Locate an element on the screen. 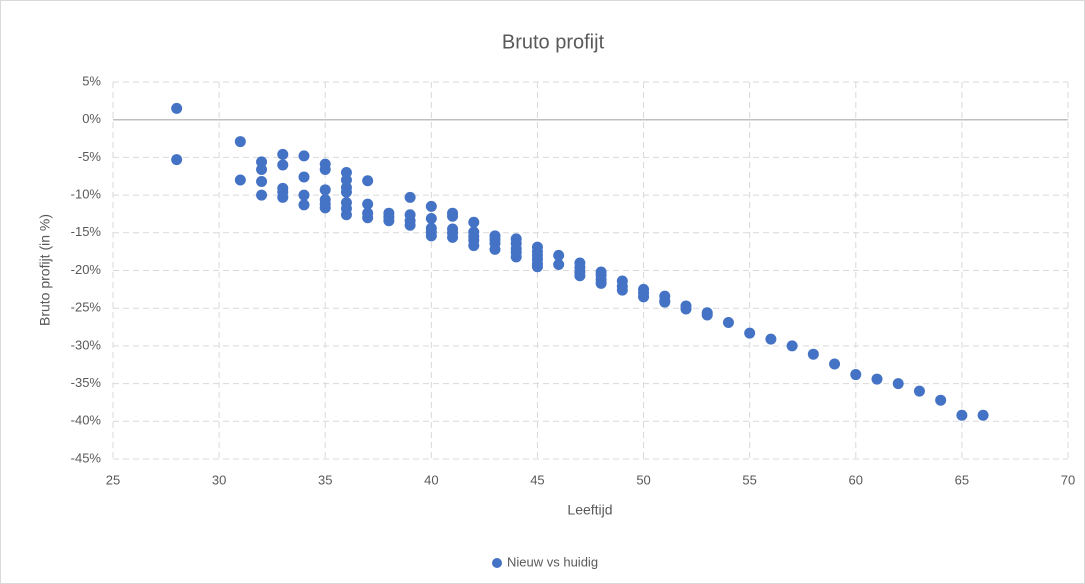 The height and width of the screenshot is (584, 1085). x-tick-label: 30 is located at coordinates (219, 479).